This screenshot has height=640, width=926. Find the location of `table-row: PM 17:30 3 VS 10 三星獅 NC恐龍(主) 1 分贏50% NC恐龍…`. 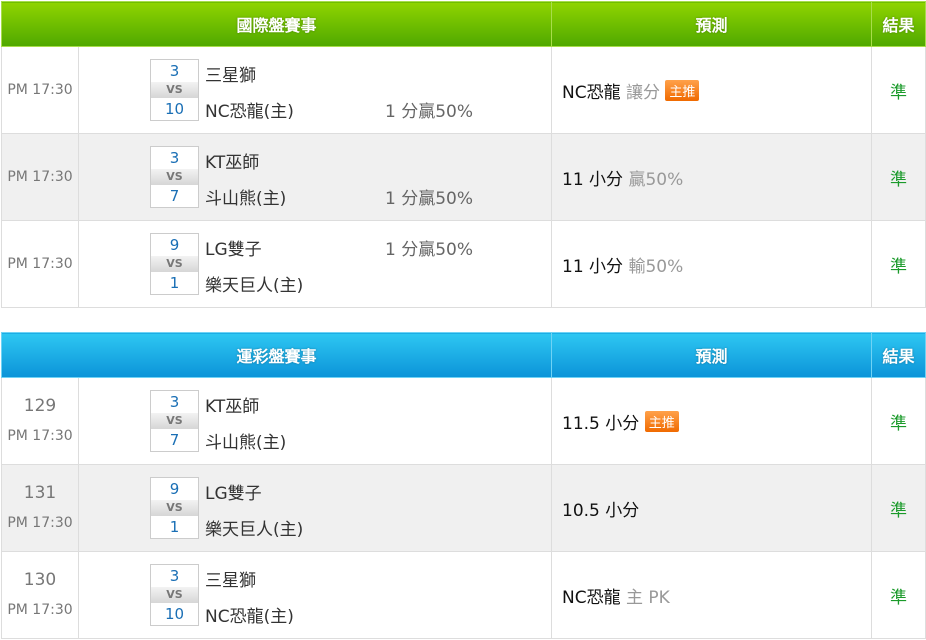

table-row: PM 17:30 3 VS 10 三星獅 NC恐龍(主) 1 分贏50% NC恐龍… is located at coordinates (463, 90).